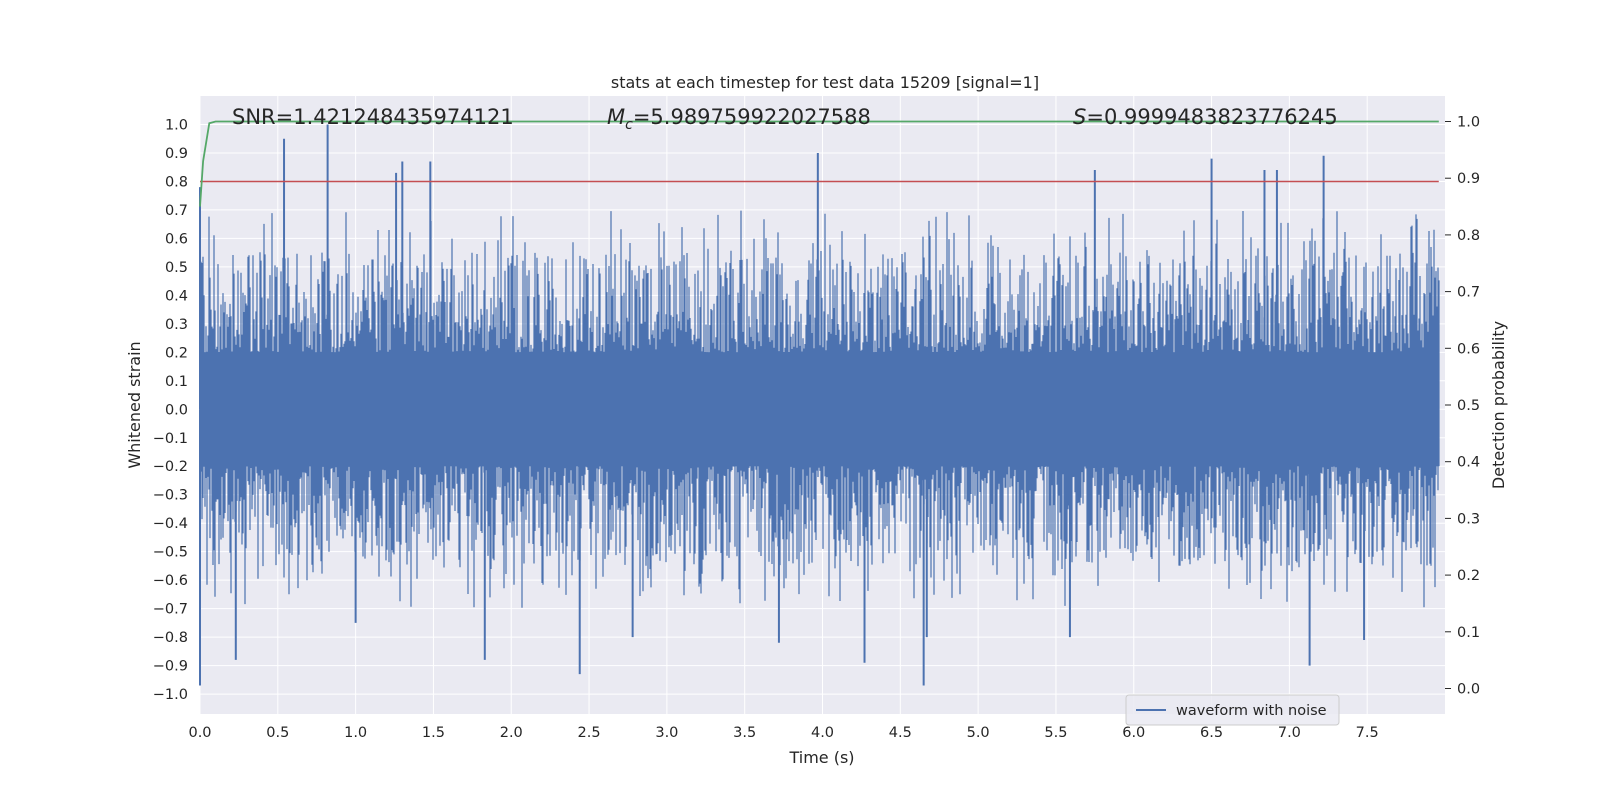  What do you see at coordinates (1211, 733) in the screenshot?
I see `x-tick-label: 6.5` at bounding box center [1211, 733].